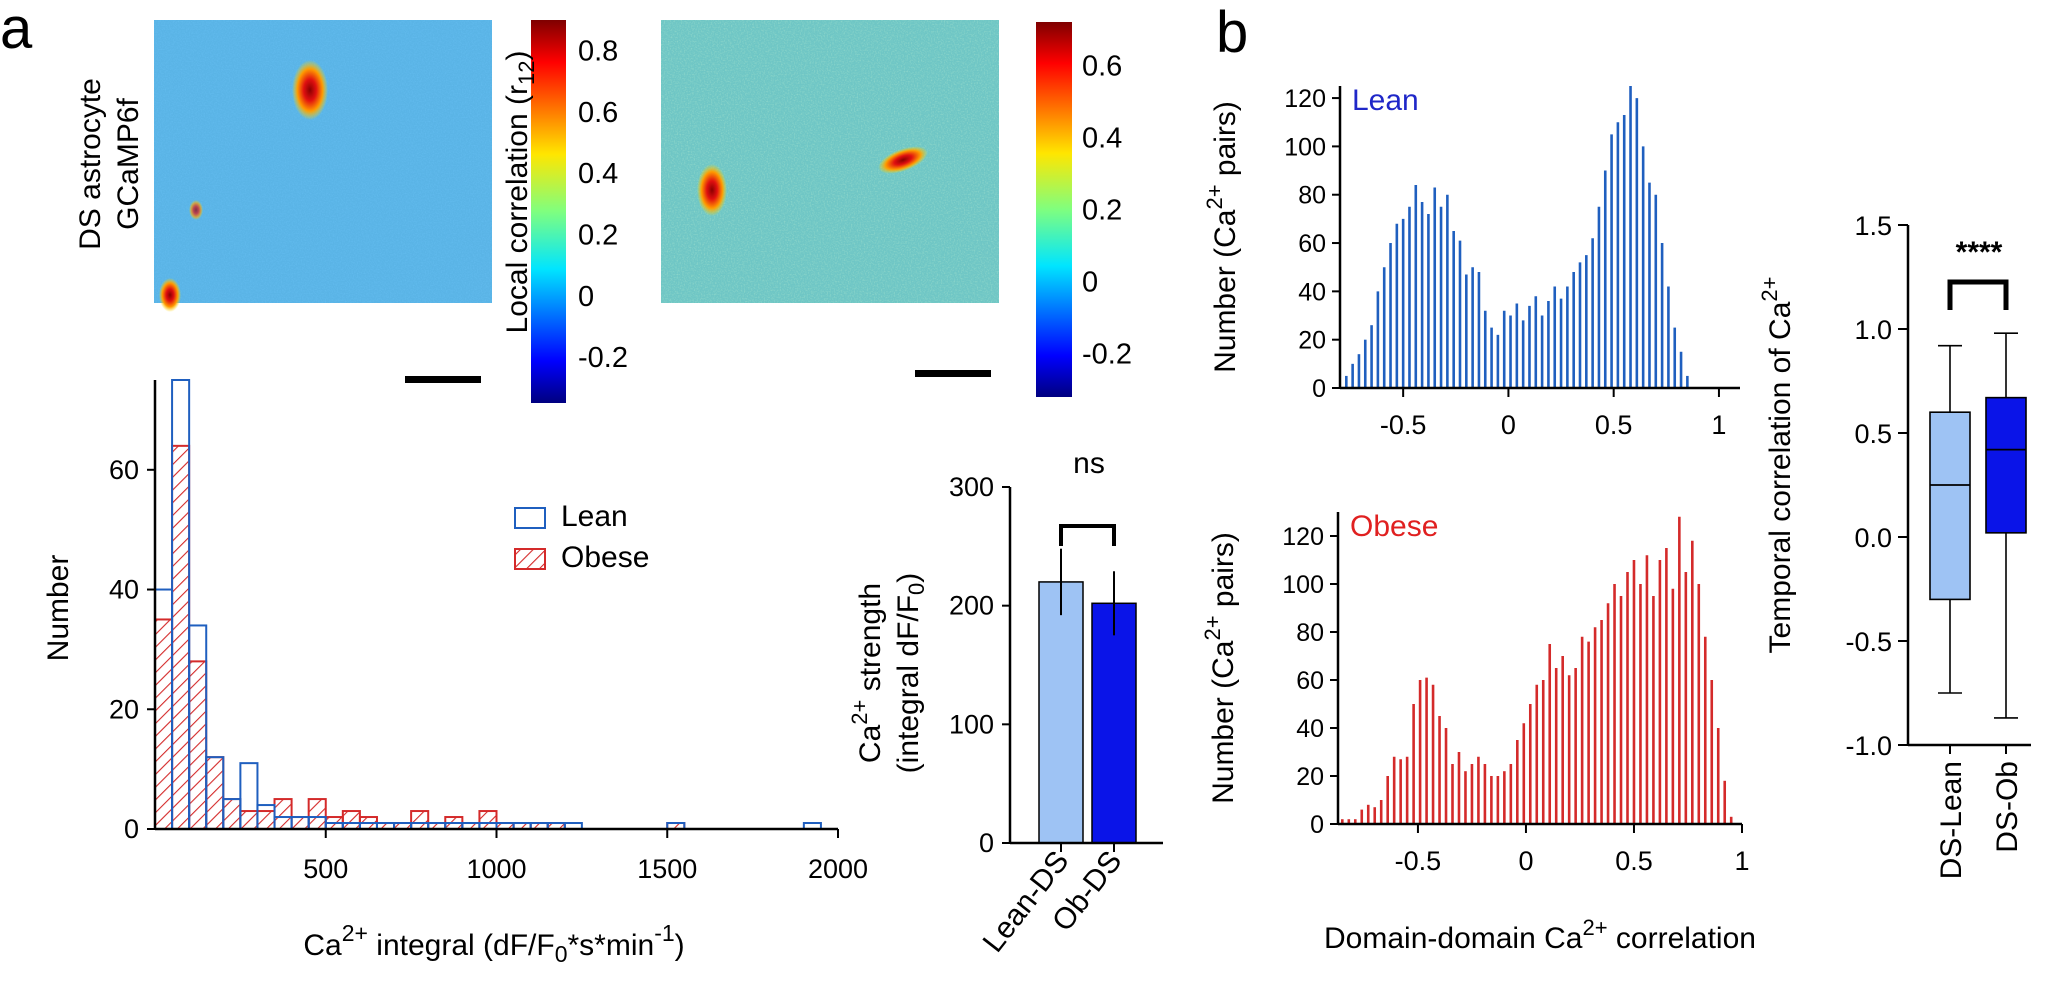 Image resolution: width=2048 pixels, height=987 pixels. Describe the element at coordinates (1540, 935) in the screenshot. I see `x-axis-title: Domain-domain Ca2+ correlation` at that location.